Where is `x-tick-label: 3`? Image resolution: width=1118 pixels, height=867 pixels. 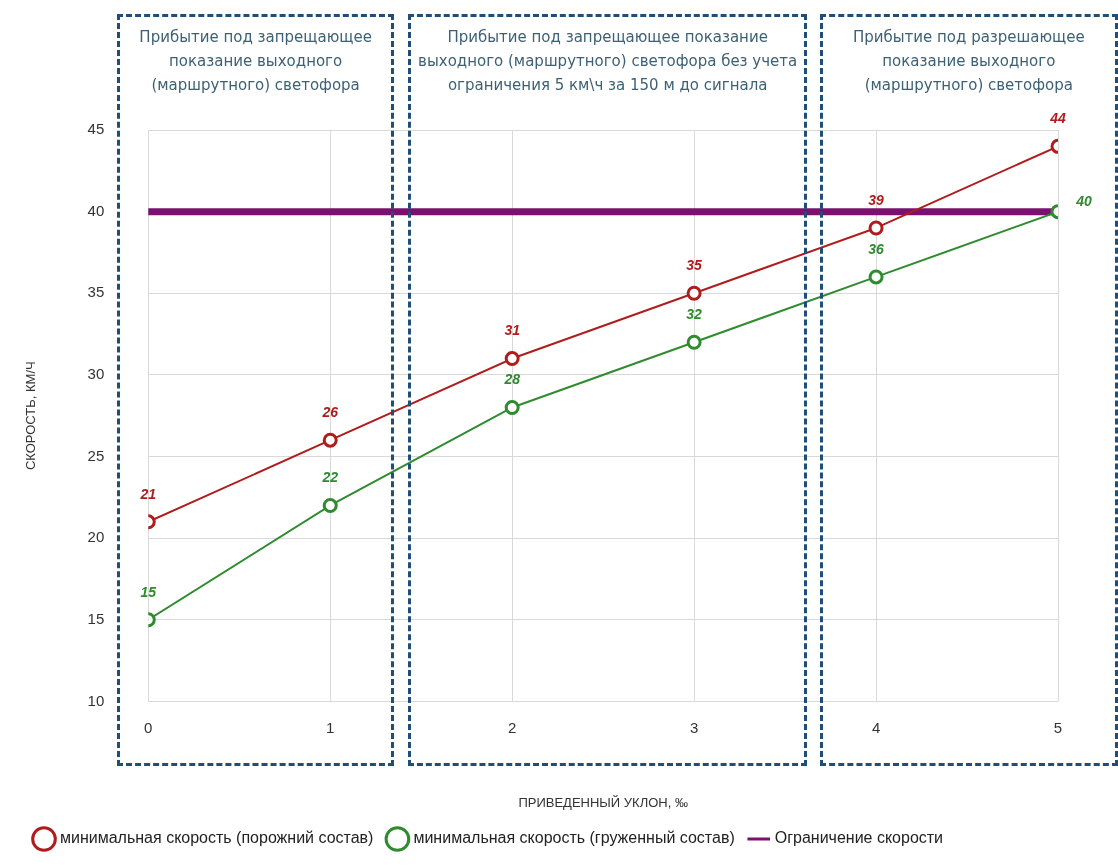
x-tick-label: 3 is located at coordinates (694, 727).